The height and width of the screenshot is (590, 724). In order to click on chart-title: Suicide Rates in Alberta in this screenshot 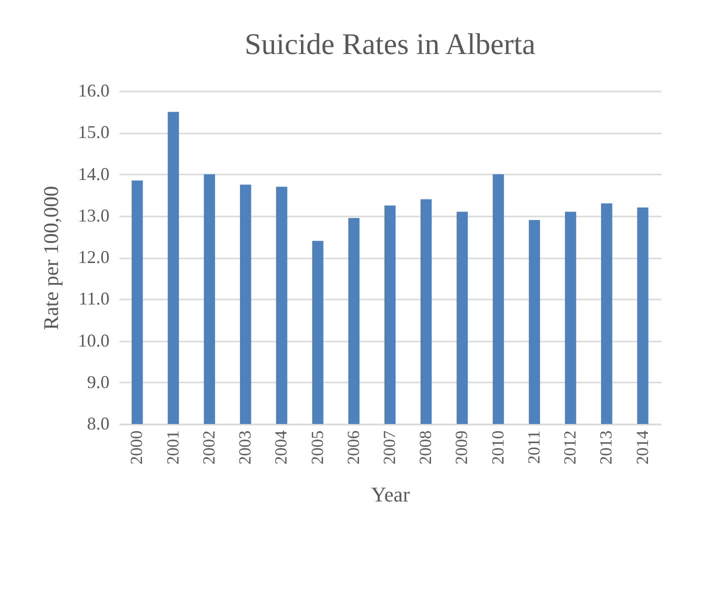, I will do `click(390, 44)`.